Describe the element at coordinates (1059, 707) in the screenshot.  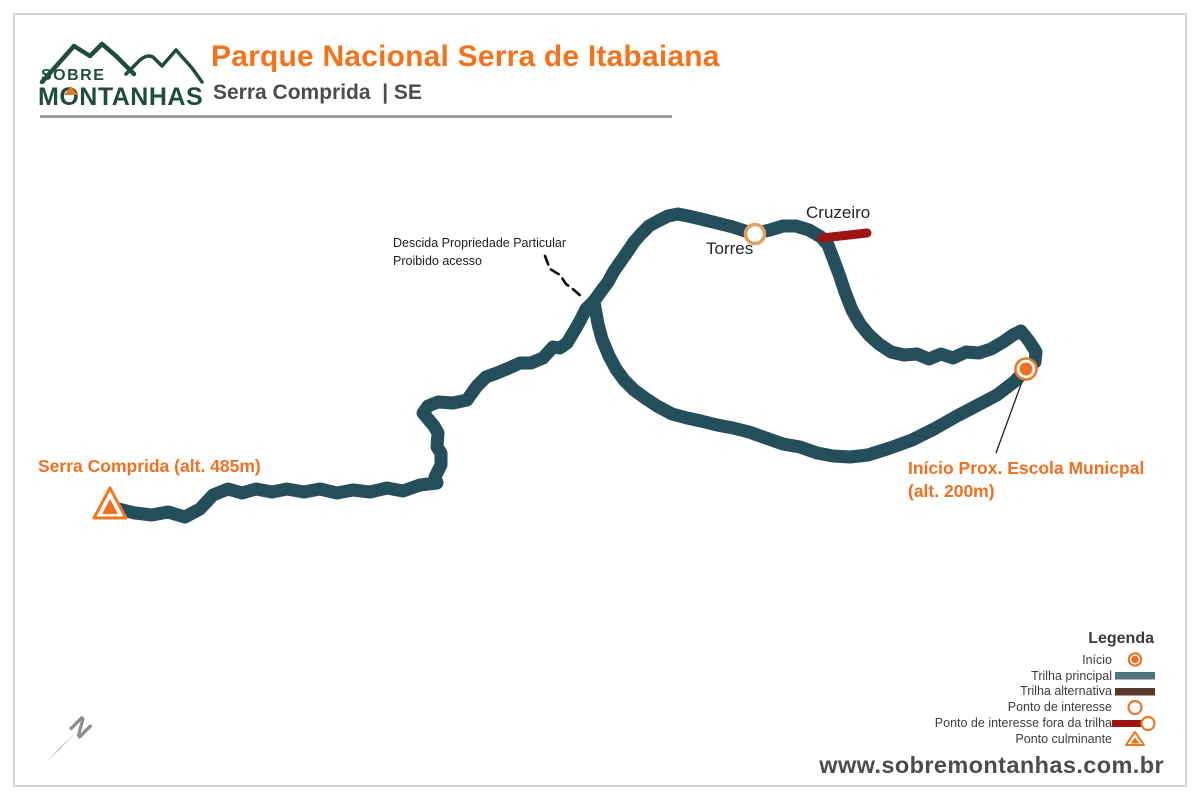
I see `legend-label: Ponto de interesse` at that location.